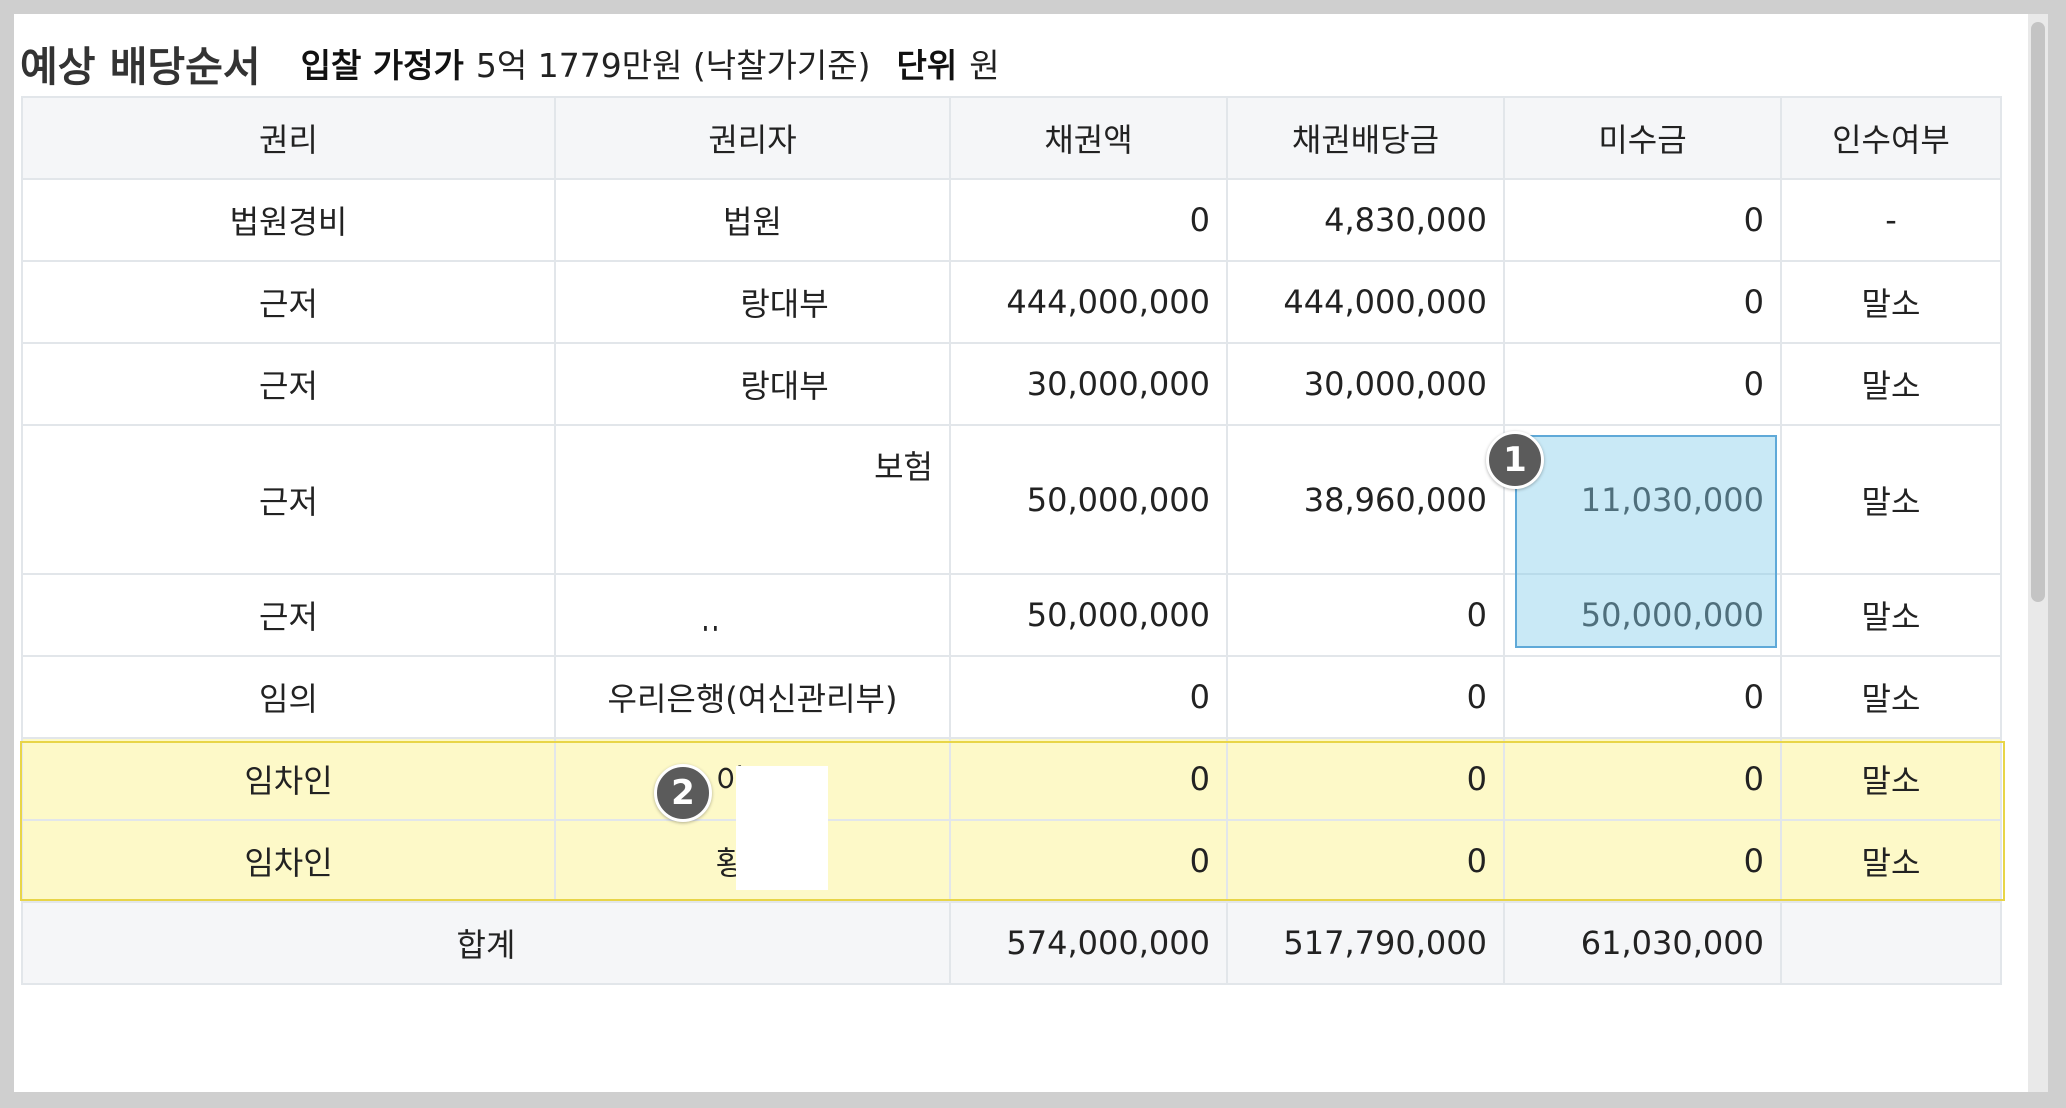  What do you see at coordinates (1088, 384) in the screenshot?
I see `claim-cell: 30,000,000` at bounding box center [1088, 384].